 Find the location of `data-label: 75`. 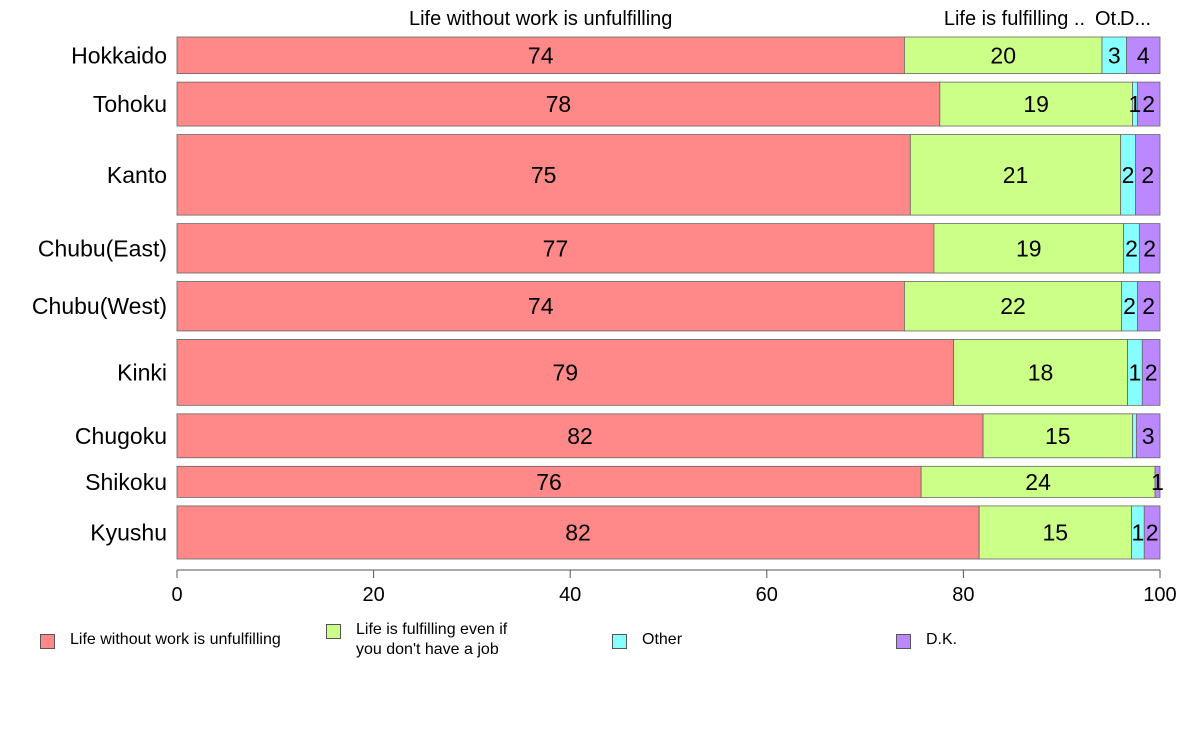

data-label: 75 is located at coordinates (544, 175).